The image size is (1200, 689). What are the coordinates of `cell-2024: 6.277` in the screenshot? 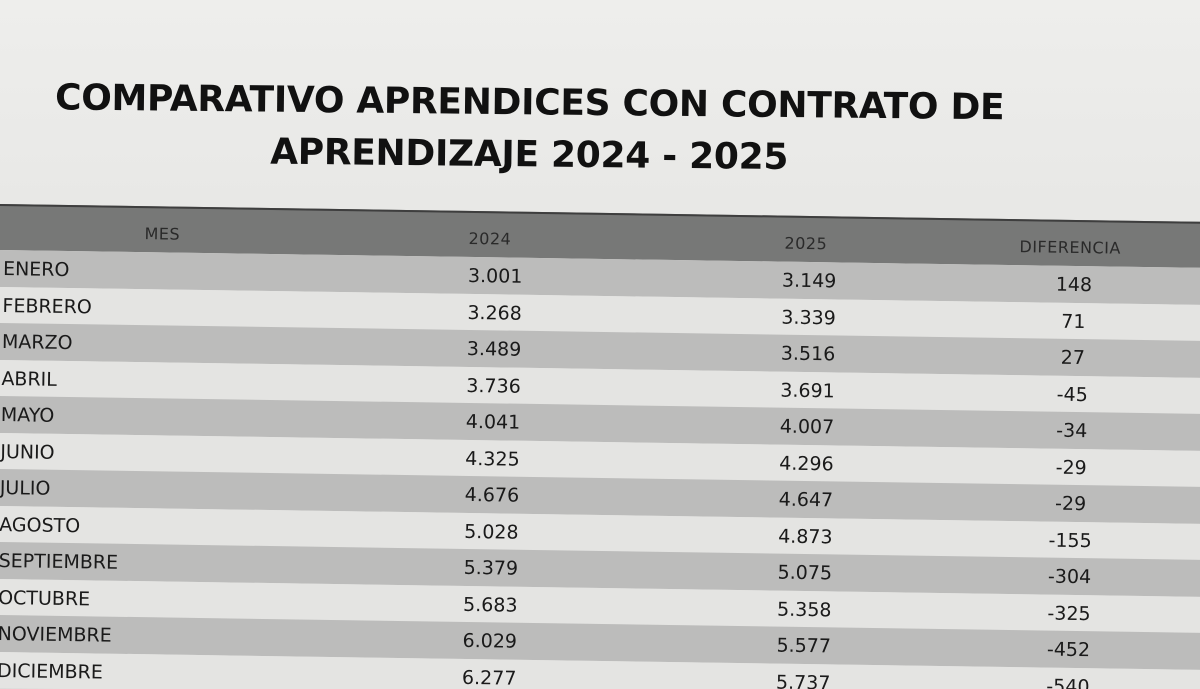 It's located at (489, 677).